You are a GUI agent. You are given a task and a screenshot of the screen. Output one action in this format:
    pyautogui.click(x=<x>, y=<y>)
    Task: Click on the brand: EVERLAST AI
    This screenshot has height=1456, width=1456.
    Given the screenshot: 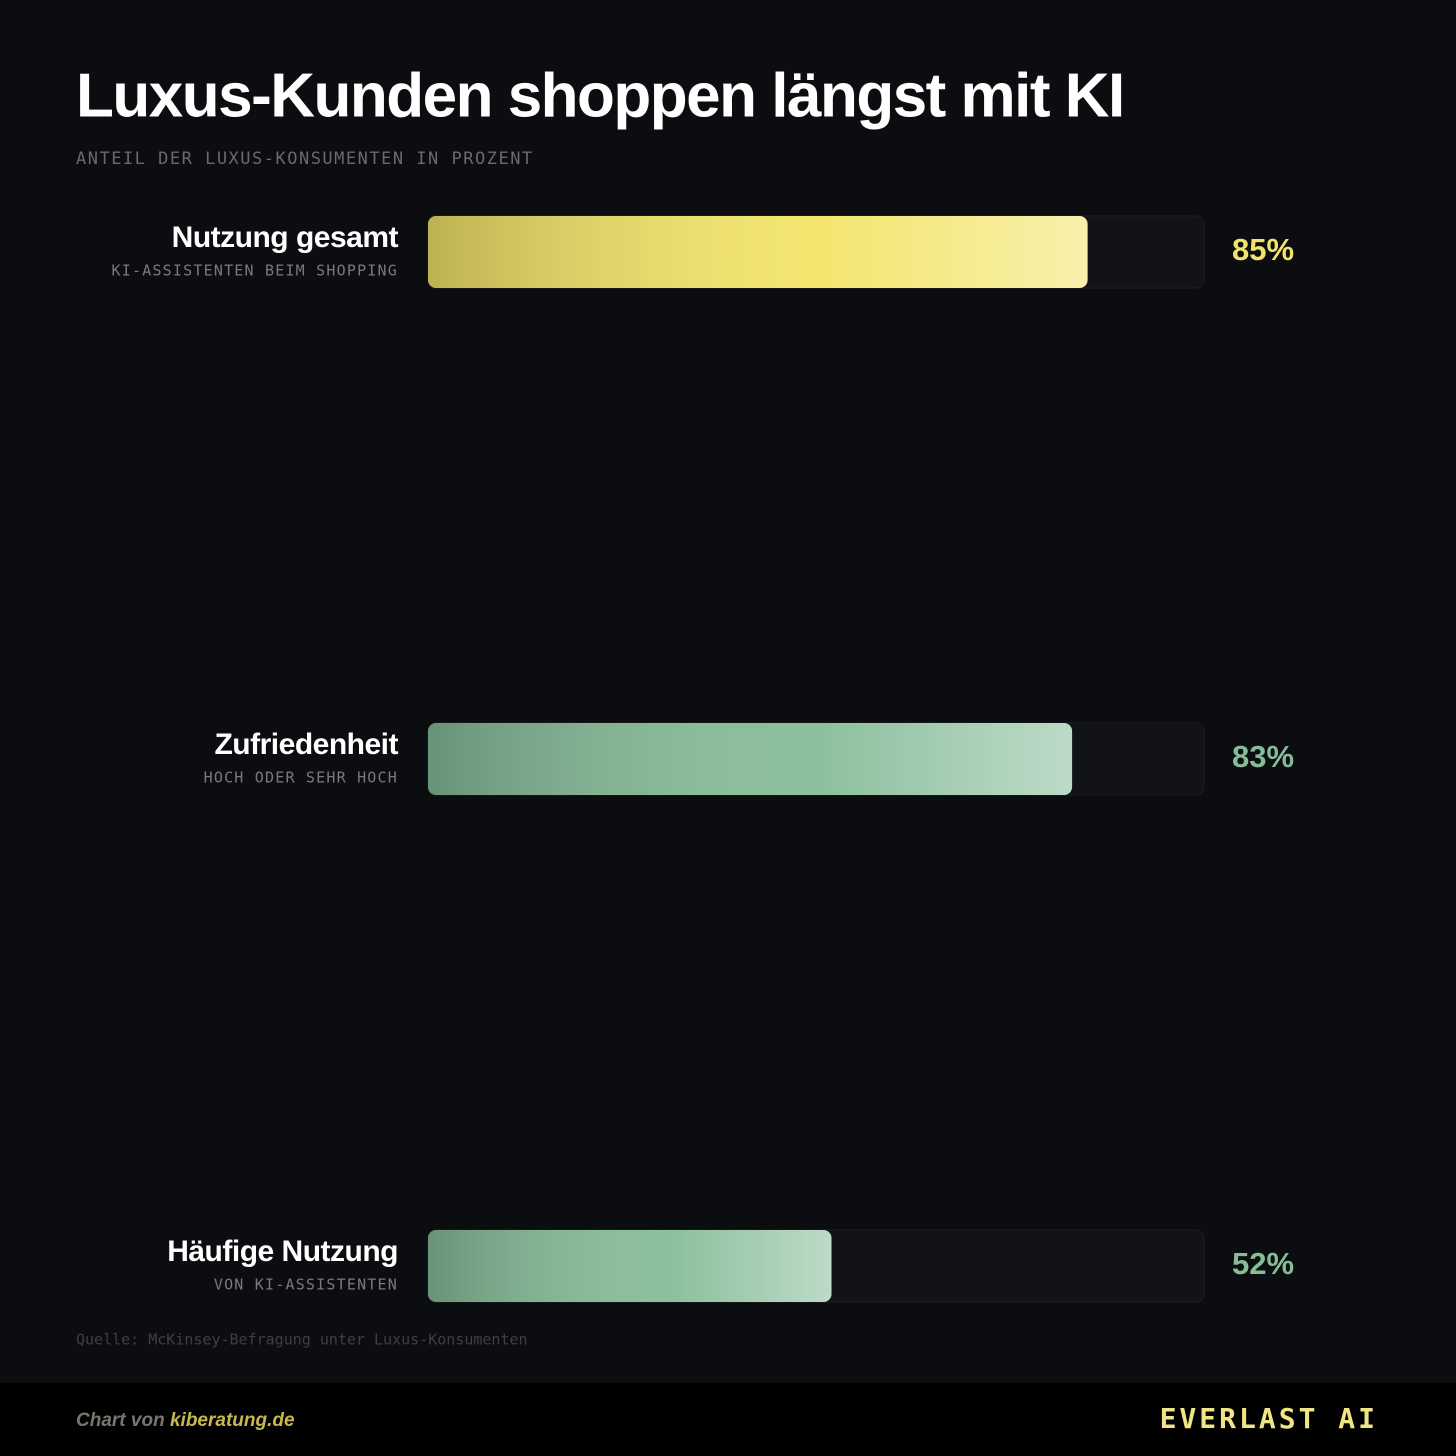 What is the action you would take?
    pyautogui.click(x=1269, y=1418)
    